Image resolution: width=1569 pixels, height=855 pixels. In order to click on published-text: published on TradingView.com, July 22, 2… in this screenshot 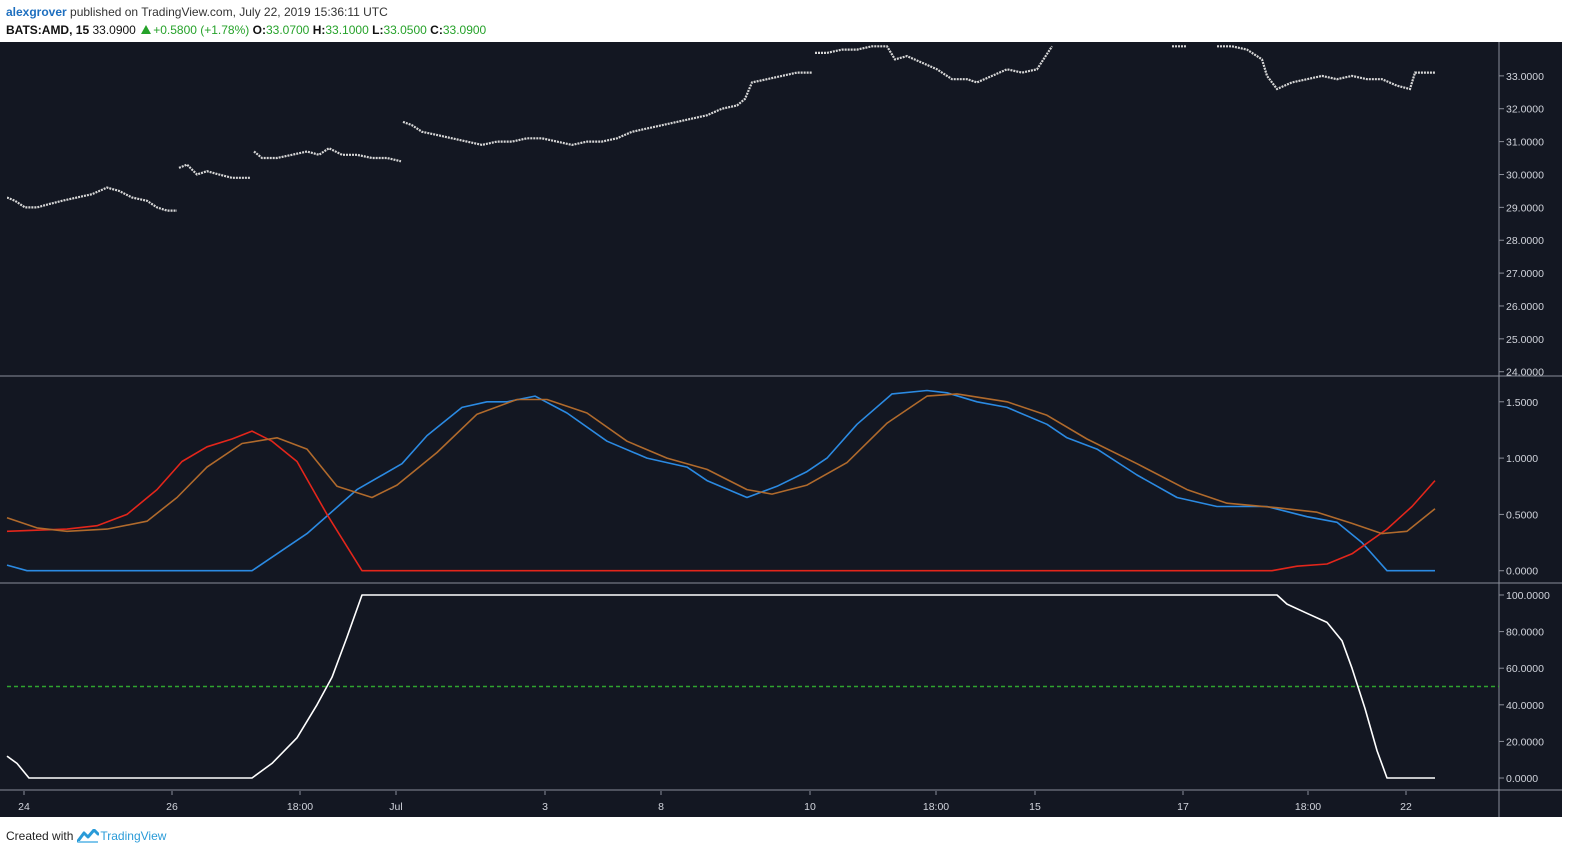, I will do `click(227, 12)`.